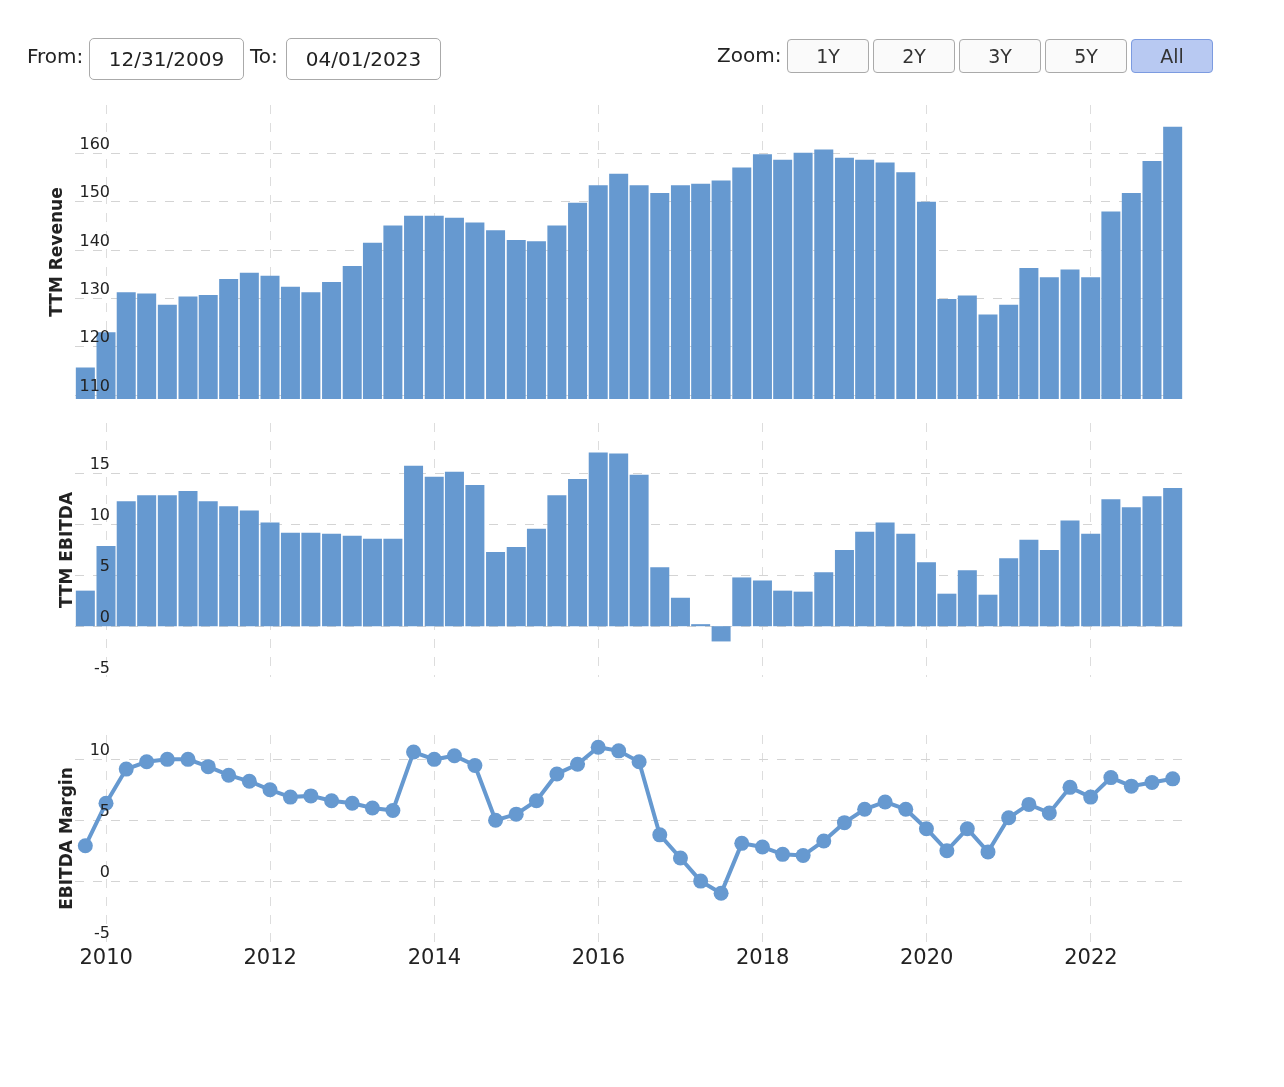 The height and width of the screenshot is (1087, 1284). What do you see at coordinates (762, 957) in the screenshot?
I see `x-tick-label: 2018` at bounding box center [762, 957].